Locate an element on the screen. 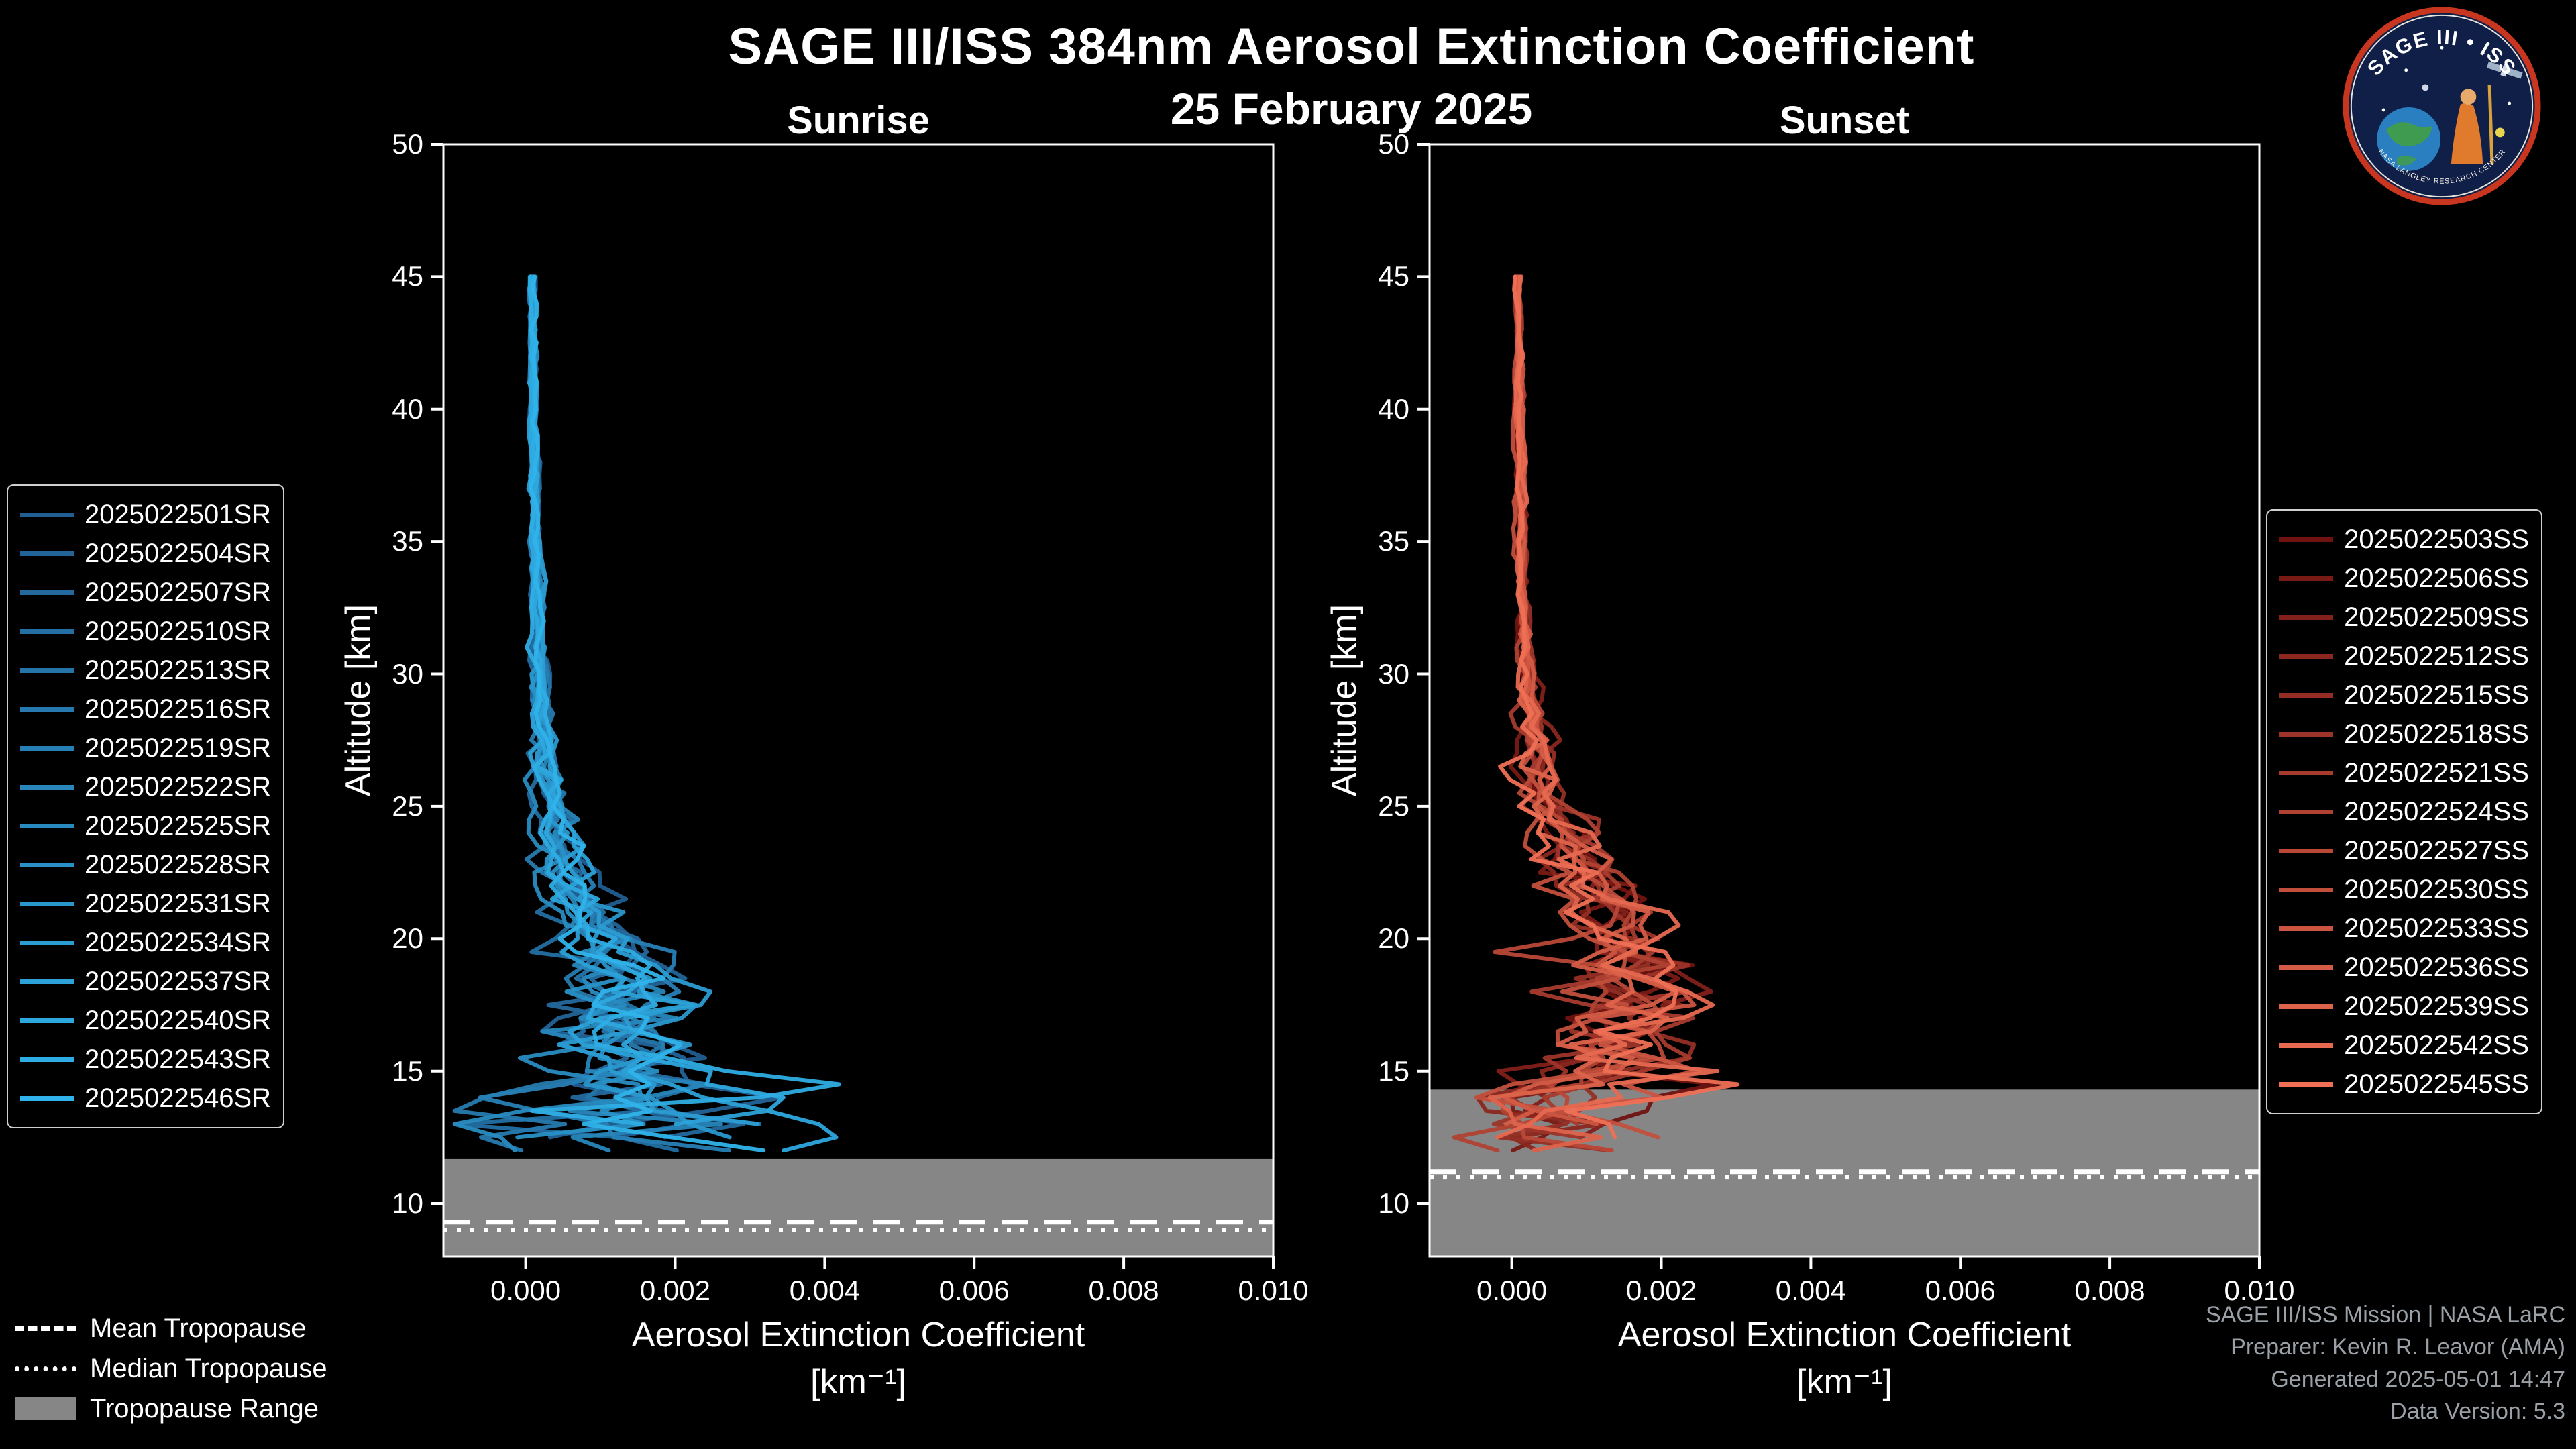  legend-item-label: 2025022507SR is located at coordinates (178, 592).